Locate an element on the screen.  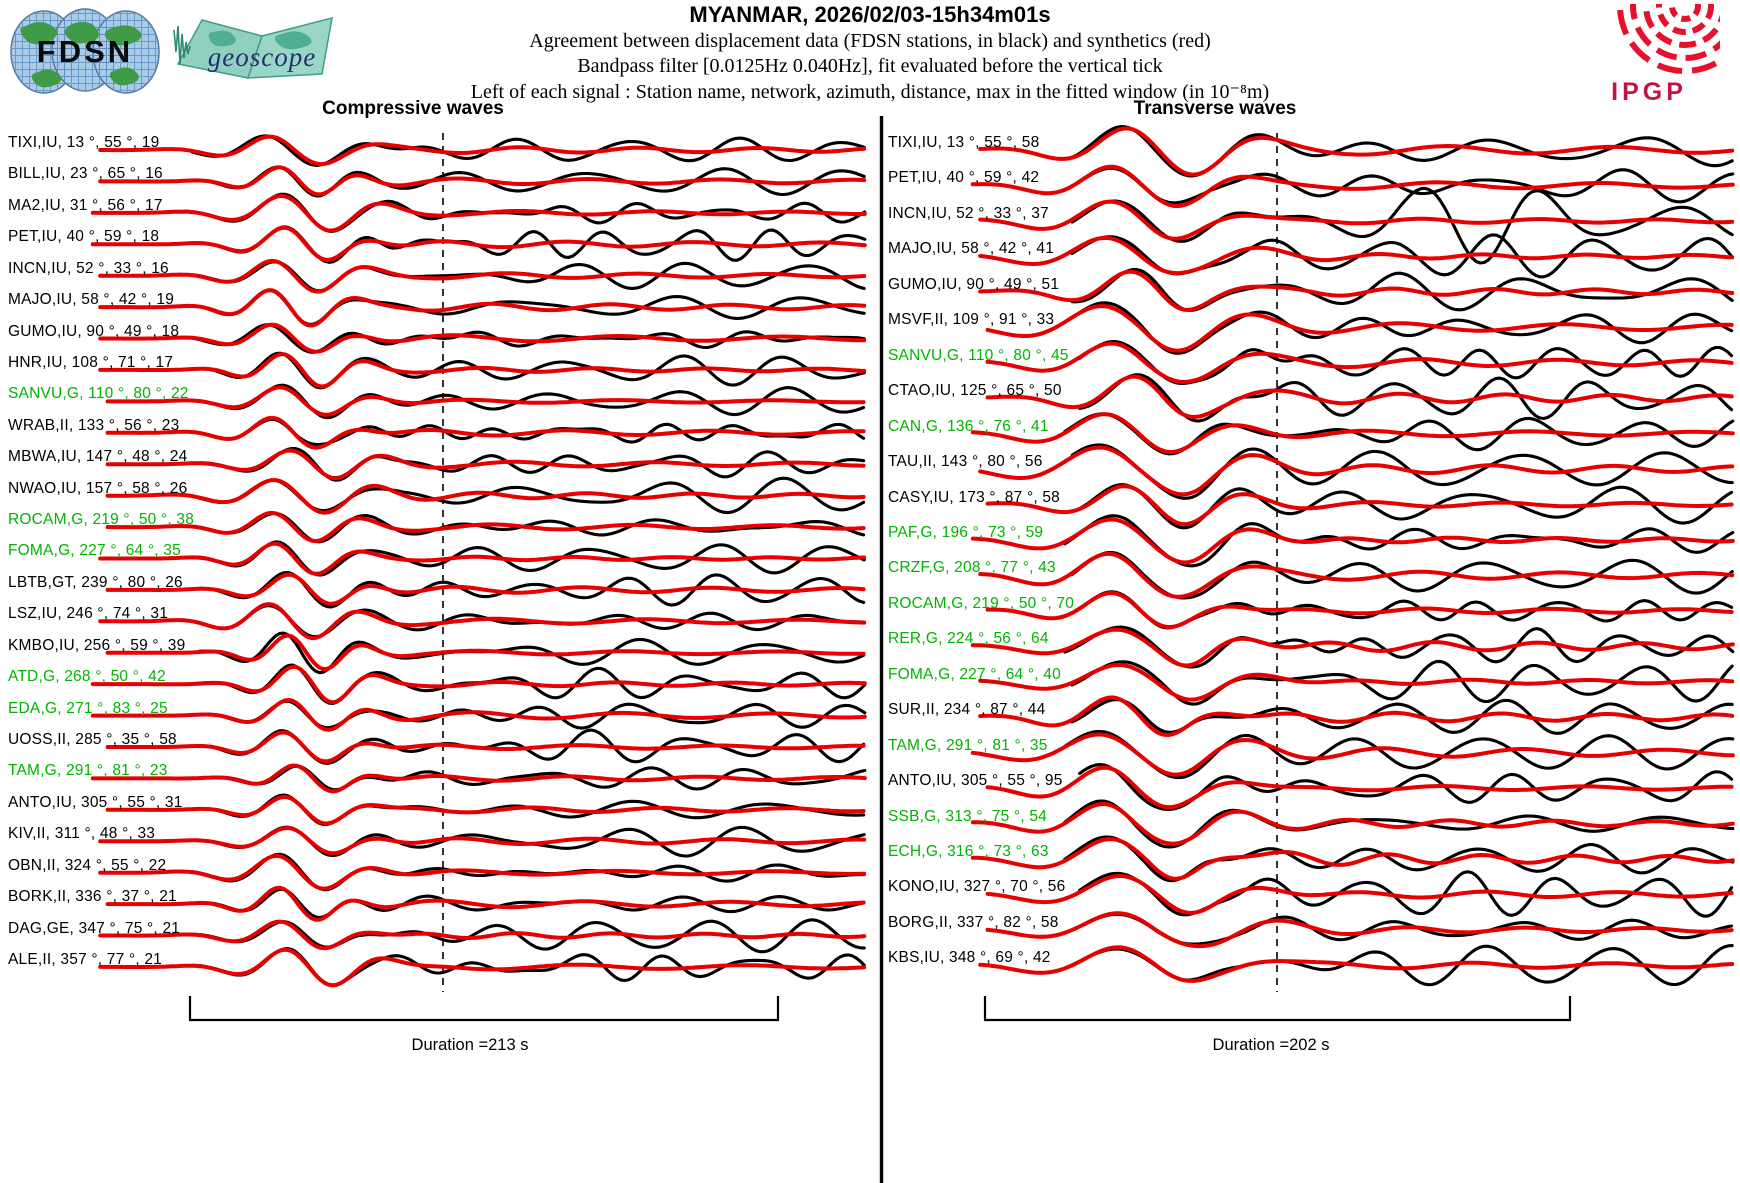
trace-synthetic-foma-t is located at coordinates (1356, 682).